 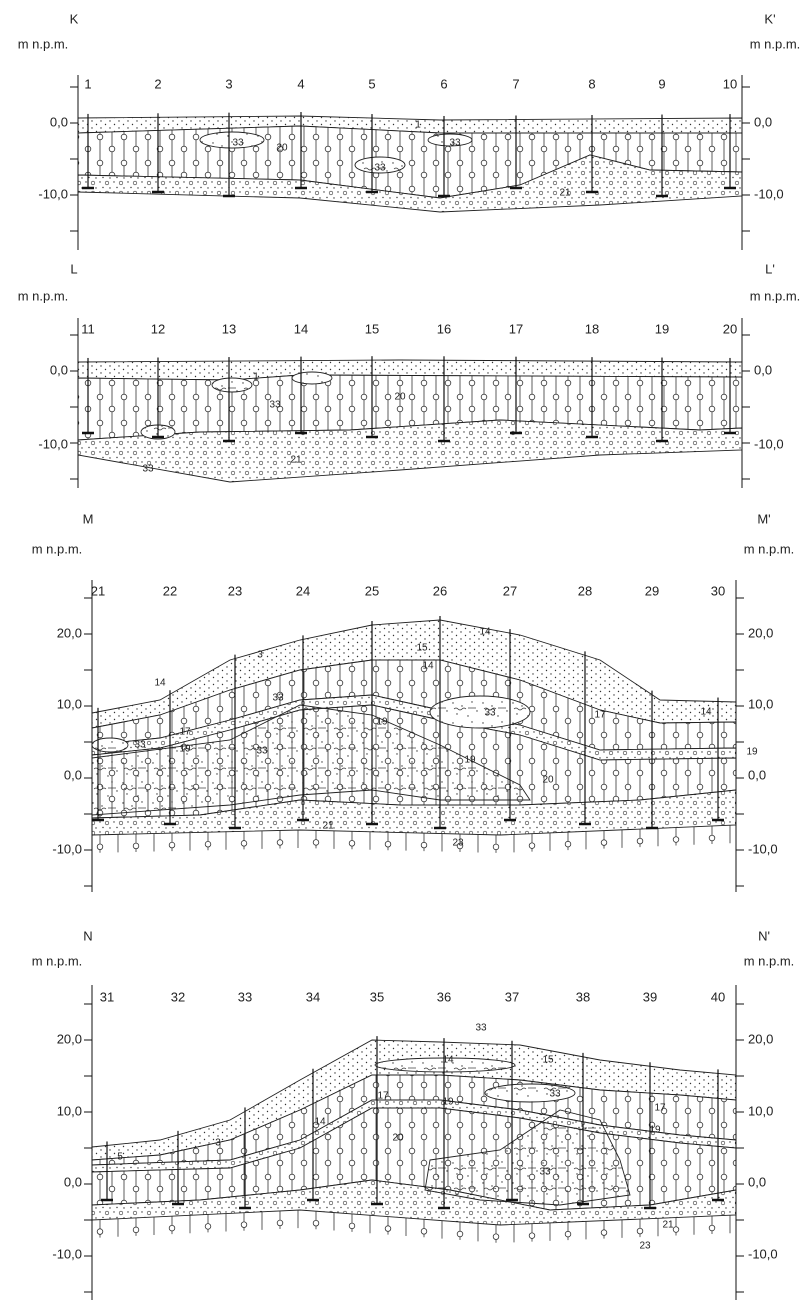 I want to click on borehole-number: 13, so click(x=229, y=328).